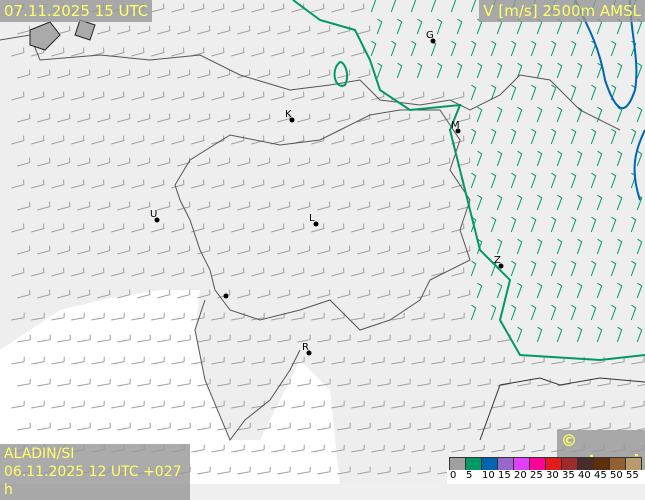 This screenshot has height=500, width=645. Describe the element at coordinates (95, 472) in the screenshot. I see `model-run-label: ALADIN/SI 06.11.2025 12 UTC +027 h` at that location.